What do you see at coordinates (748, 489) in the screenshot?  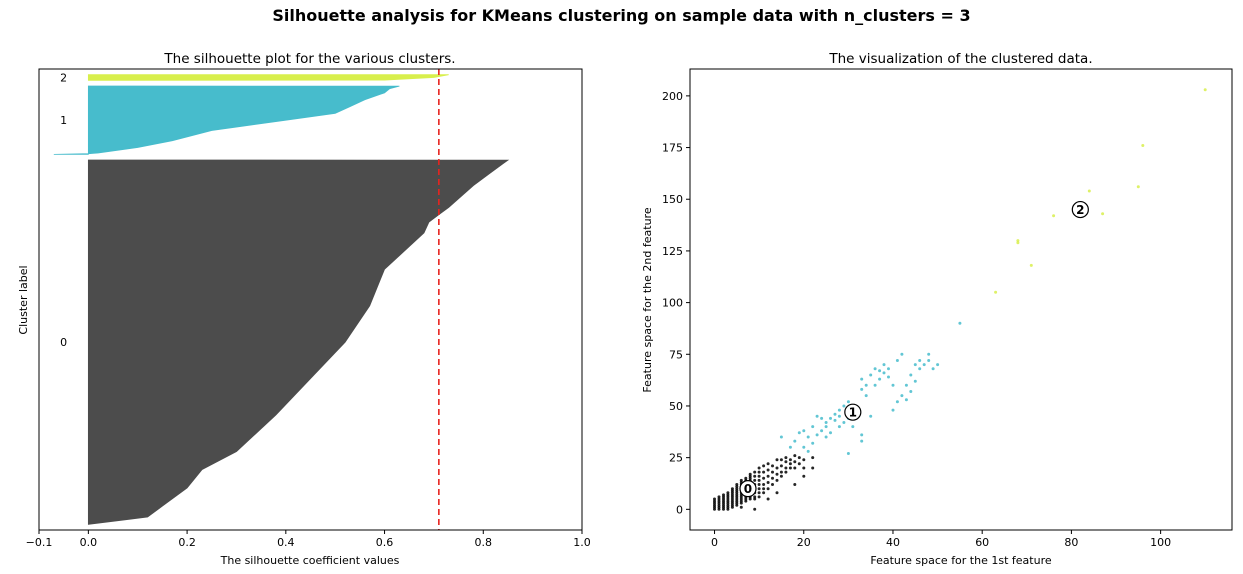 I see `cluster-center-0-label: 0` at bounding box center [748, 489].